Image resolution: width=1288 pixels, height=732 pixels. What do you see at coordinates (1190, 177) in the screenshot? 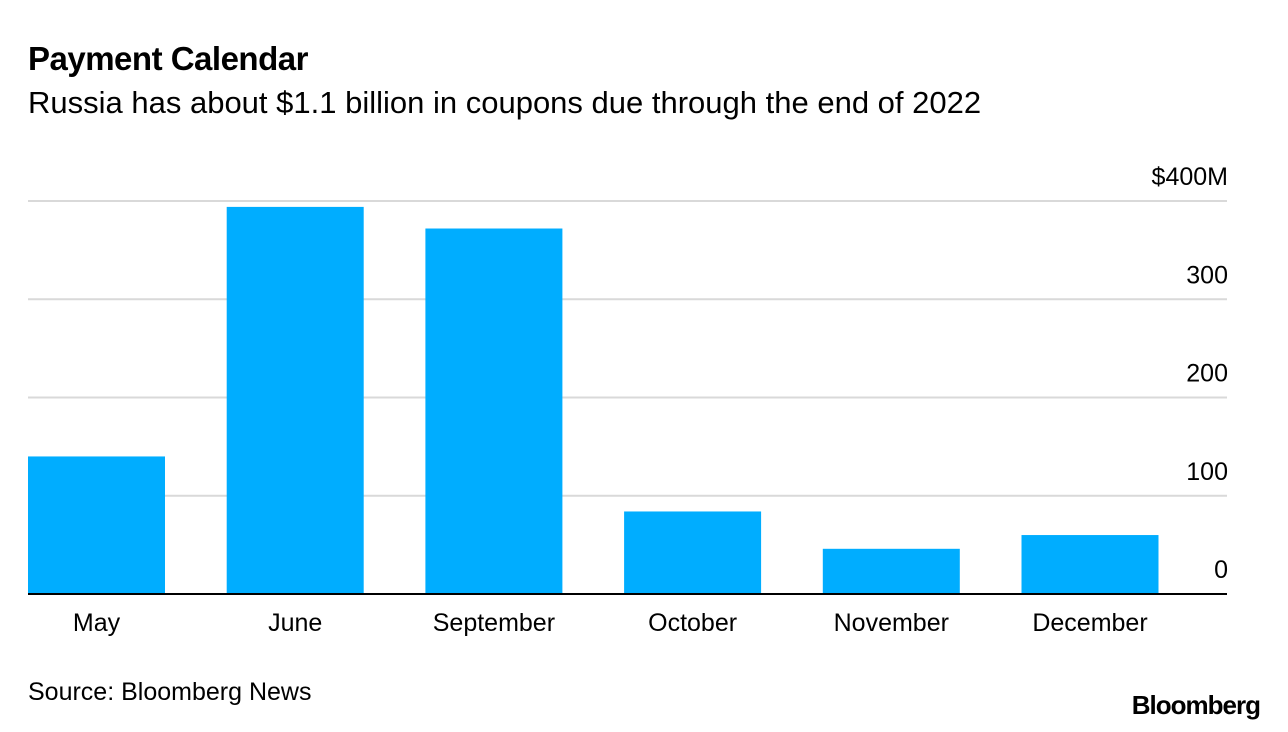
I see `y-tick-label-400: $400M` at bounding box center [1190, 177].